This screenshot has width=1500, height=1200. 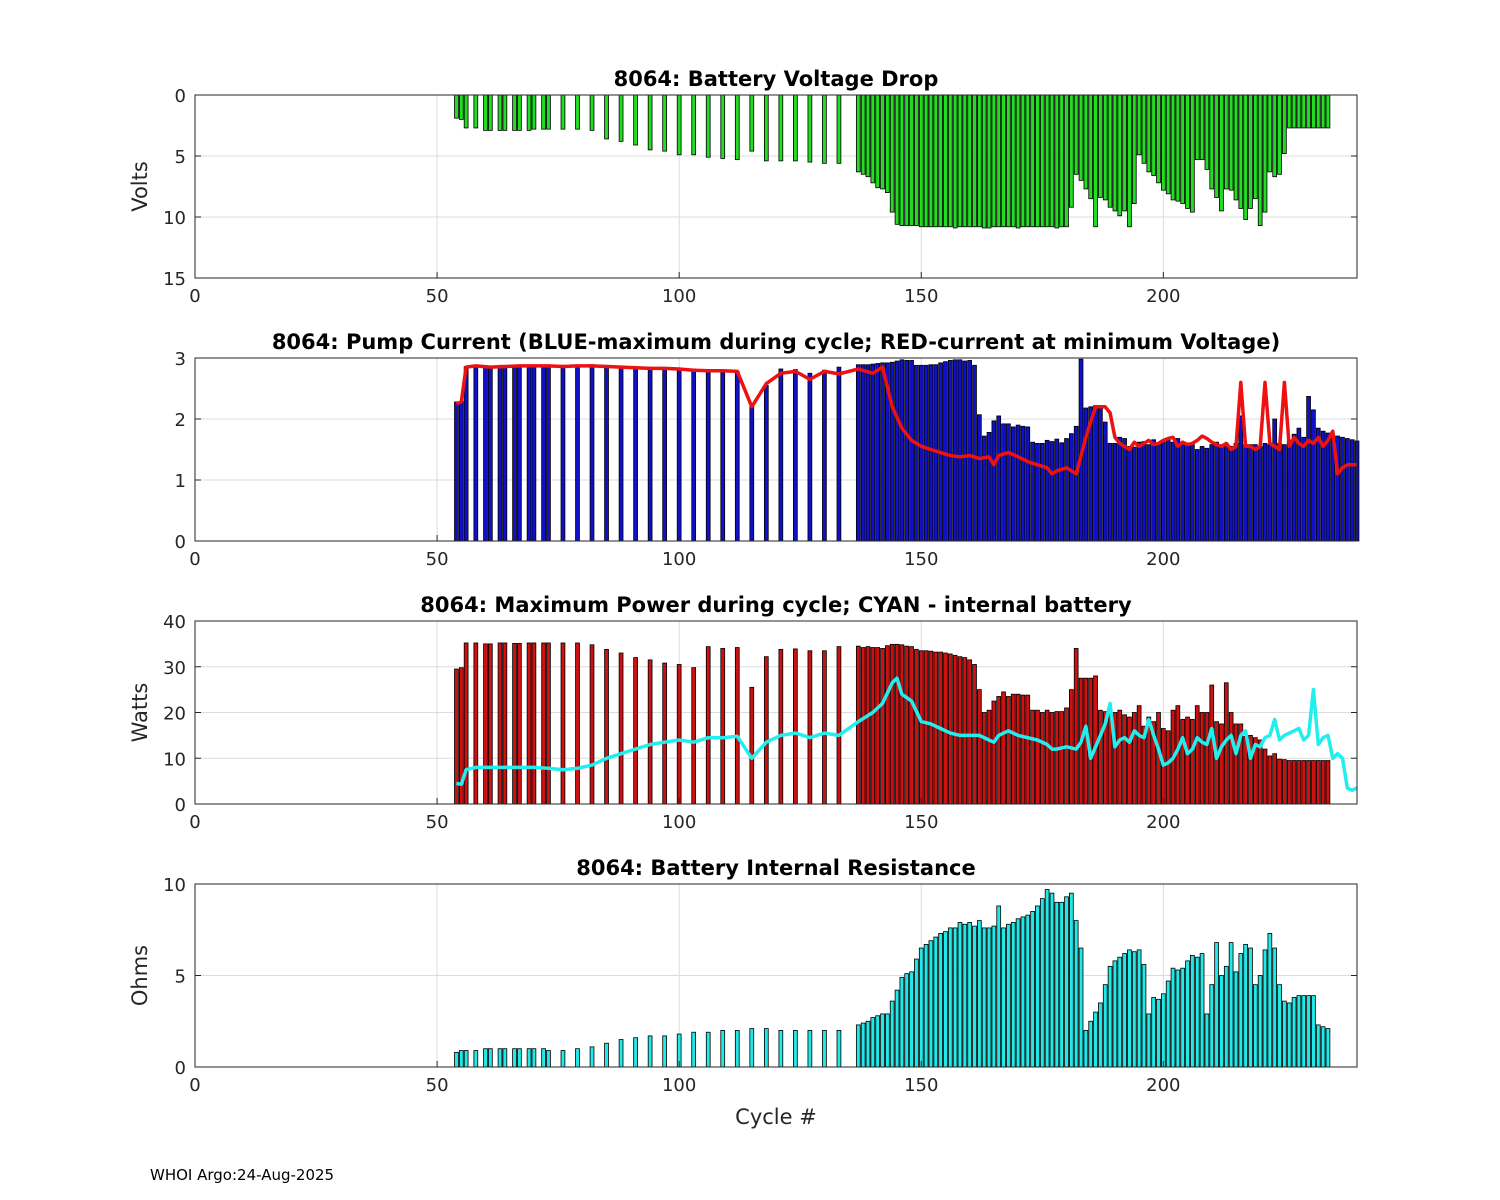 I want to click on x-tick-label: 0, so click(x=194, y=1085).